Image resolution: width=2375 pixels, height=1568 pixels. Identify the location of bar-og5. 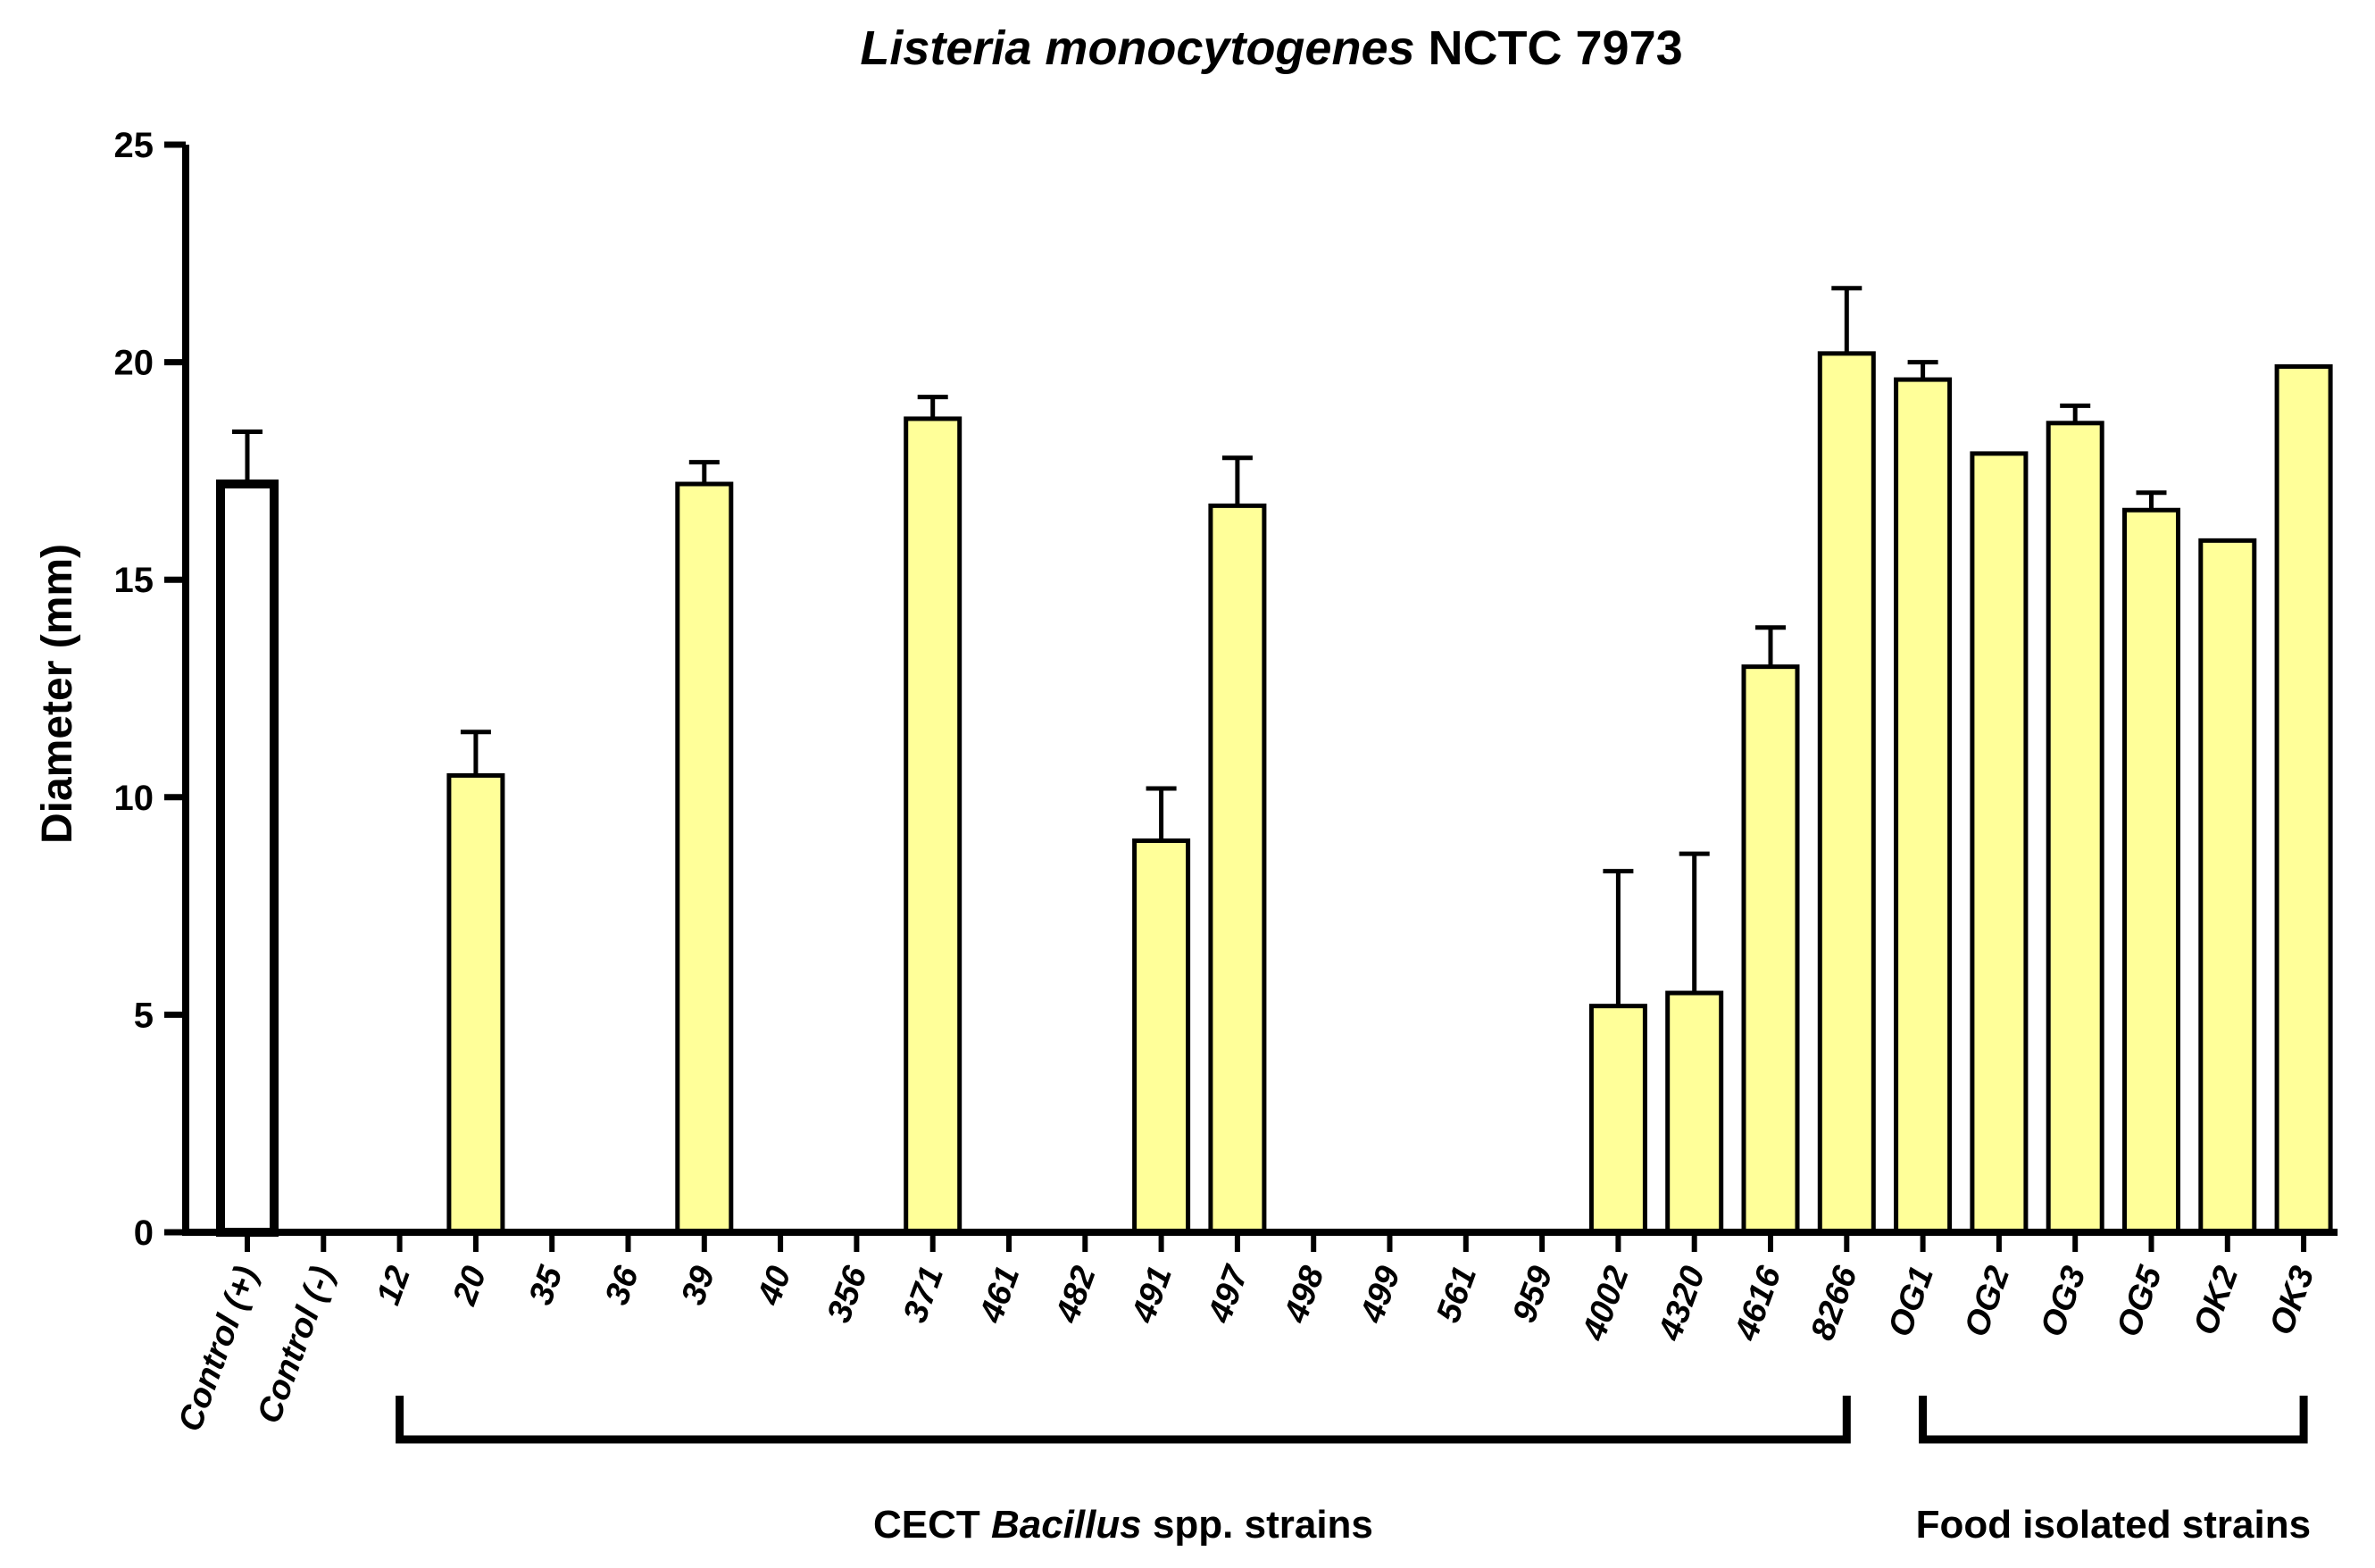
(2151, 871).